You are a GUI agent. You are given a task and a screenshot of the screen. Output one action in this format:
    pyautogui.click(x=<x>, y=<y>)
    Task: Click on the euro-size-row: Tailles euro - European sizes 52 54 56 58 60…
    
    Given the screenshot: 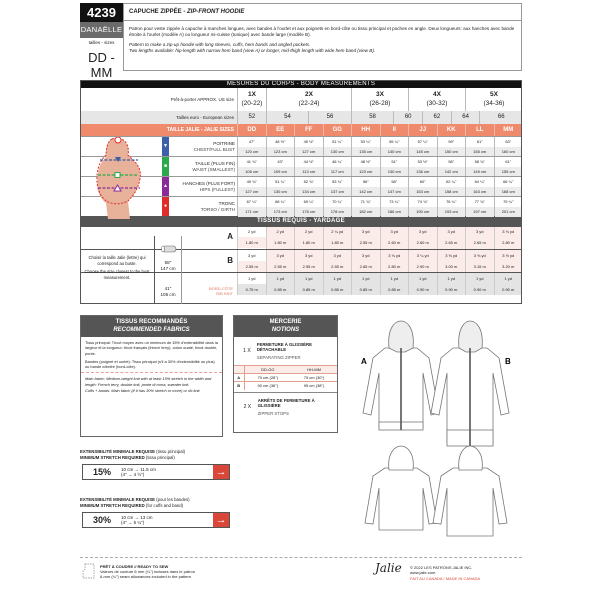 What is the action you would take?
    pyautogui.click(x=301, y=117)
    